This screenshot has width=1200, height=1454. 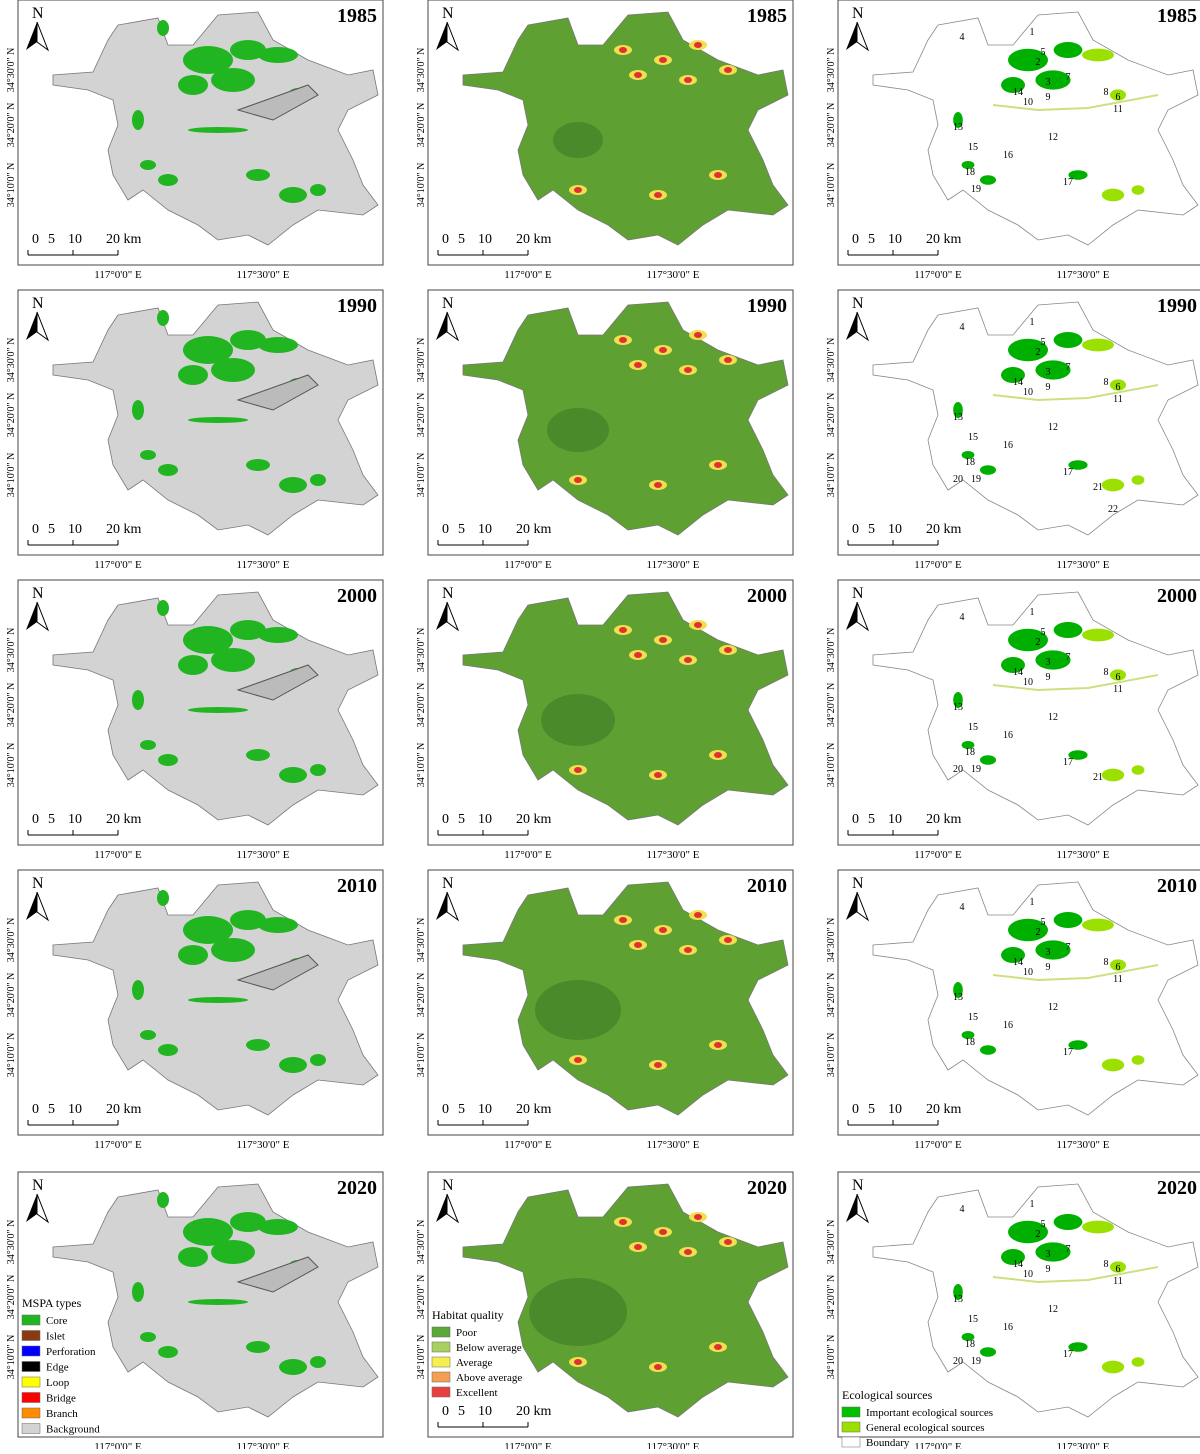 What do you see at coordinates (1113, 509) in the screenshot?
I see `source-label: 22` at bounding box center [1113, 509].